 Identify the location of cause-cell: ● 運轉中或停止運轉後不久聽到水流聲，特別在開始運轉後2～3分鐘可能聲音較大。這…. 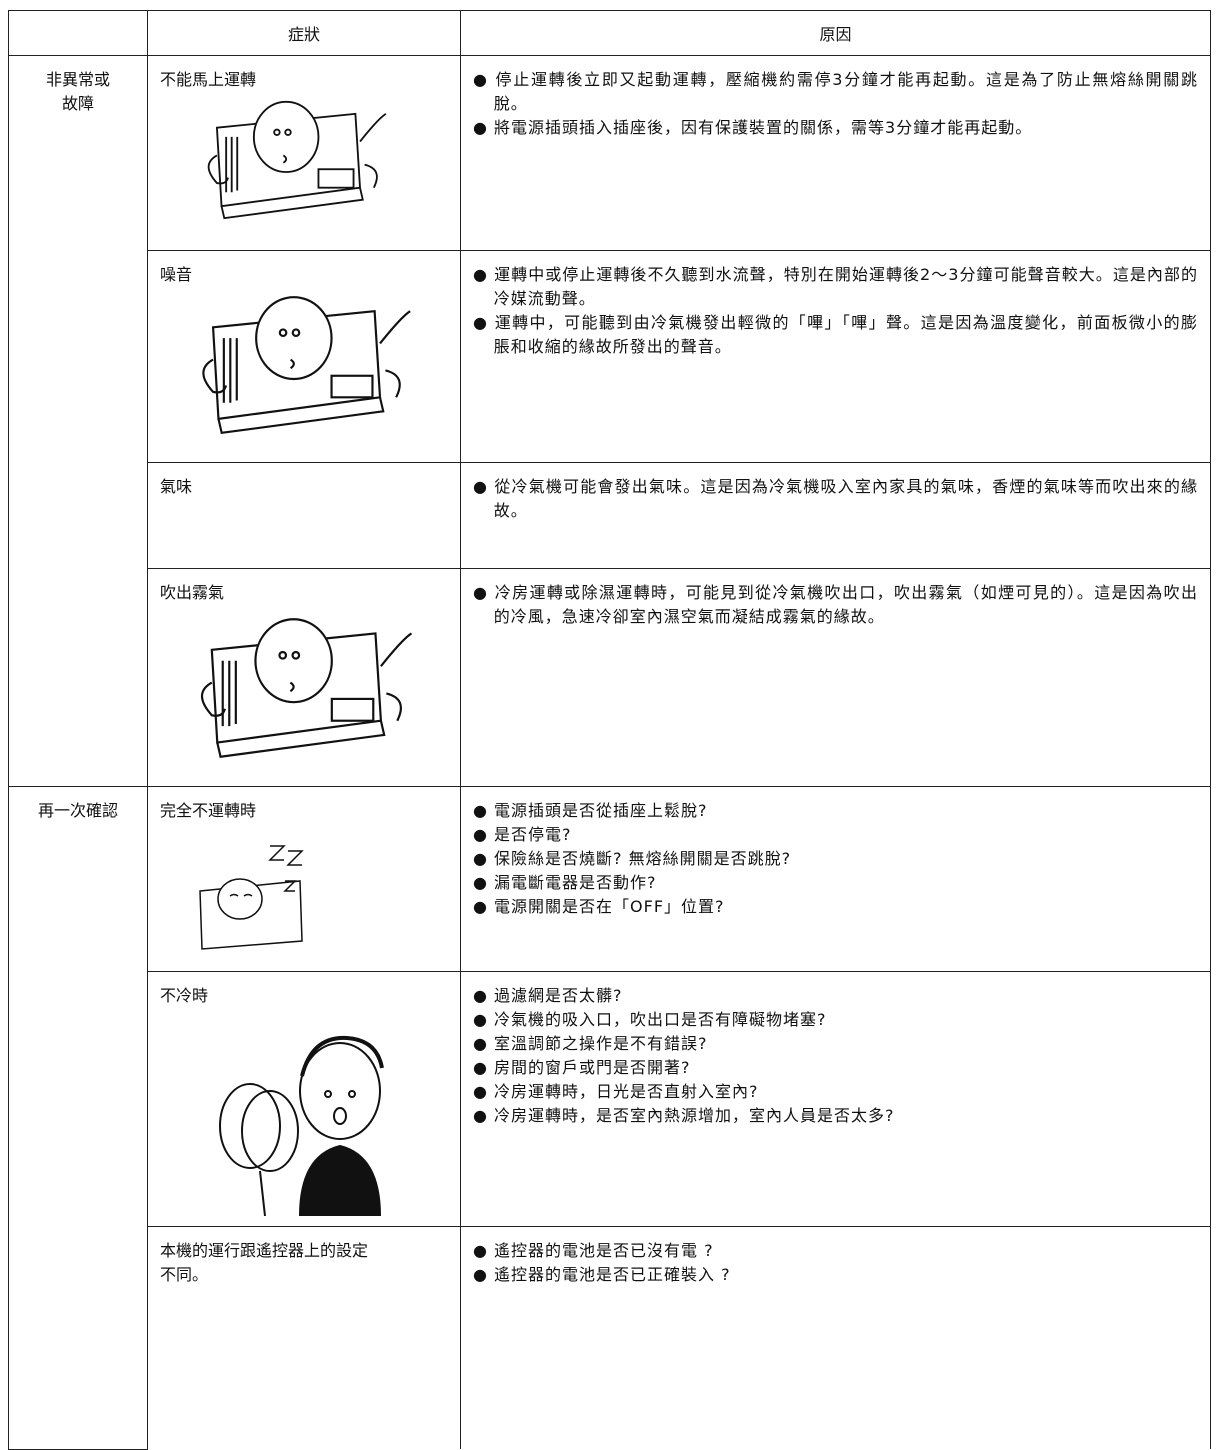
(835, 356).